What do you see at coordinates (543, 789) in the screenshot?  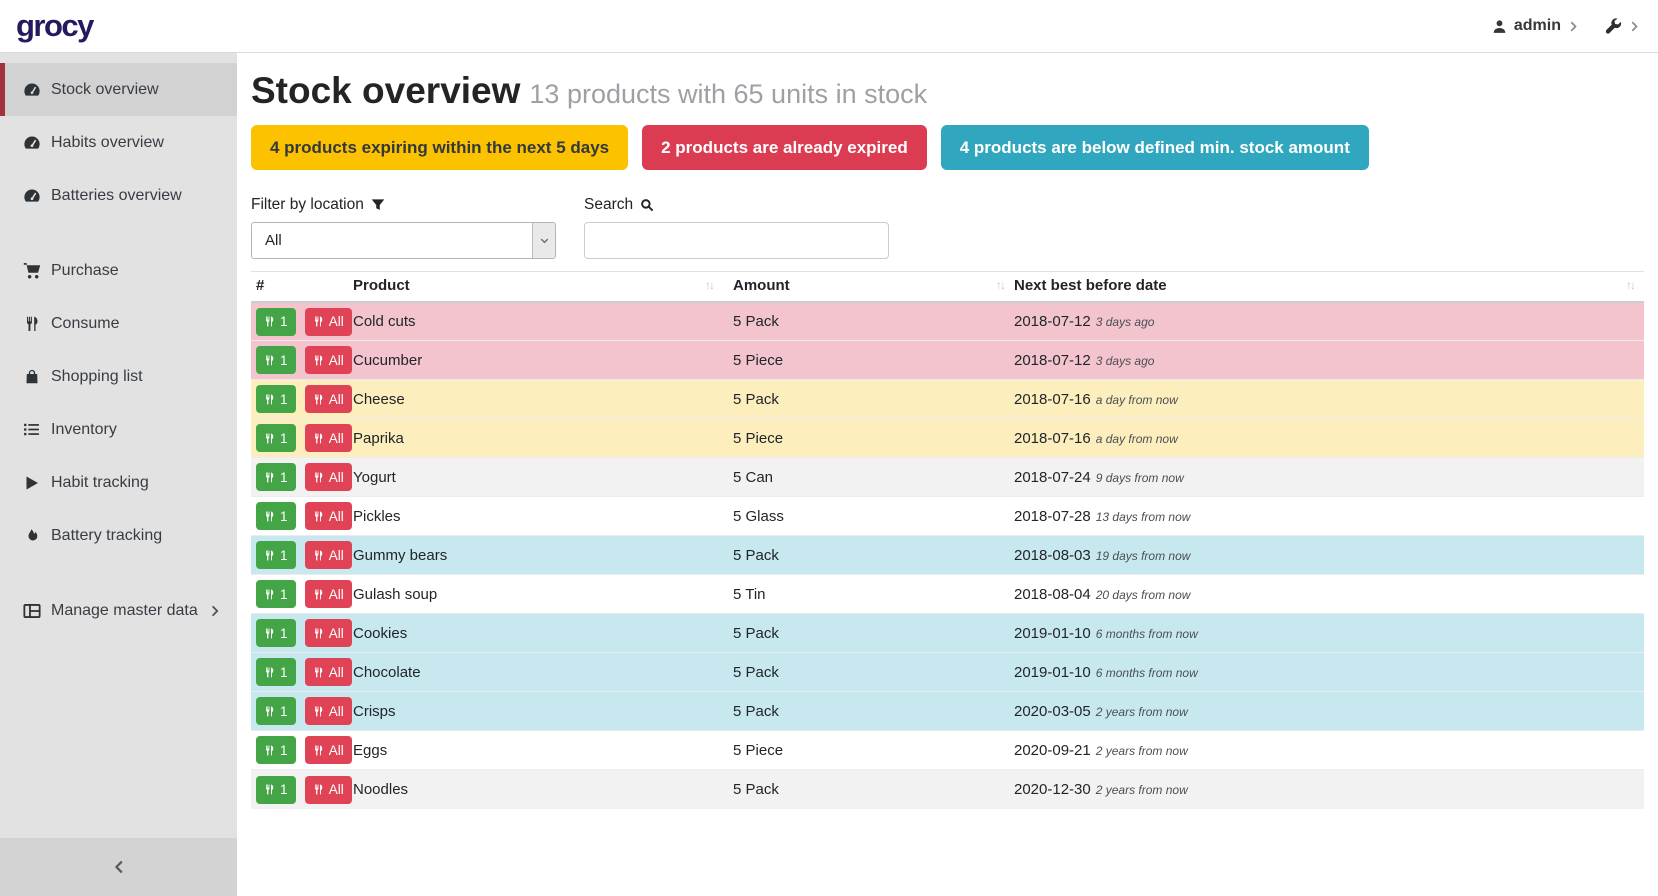 I see `product-cell: Noodles` at bounding box center [543, 789].